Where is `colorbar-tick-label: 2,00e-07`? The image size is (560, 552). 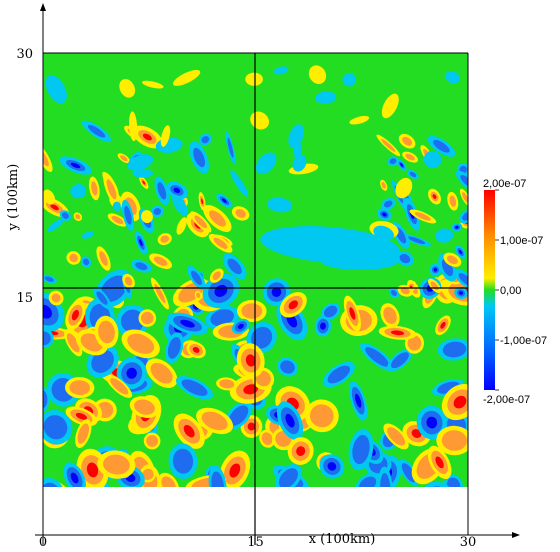
colorbar-tick-label: 2,00e-07 is located at coordinates (504, 184).